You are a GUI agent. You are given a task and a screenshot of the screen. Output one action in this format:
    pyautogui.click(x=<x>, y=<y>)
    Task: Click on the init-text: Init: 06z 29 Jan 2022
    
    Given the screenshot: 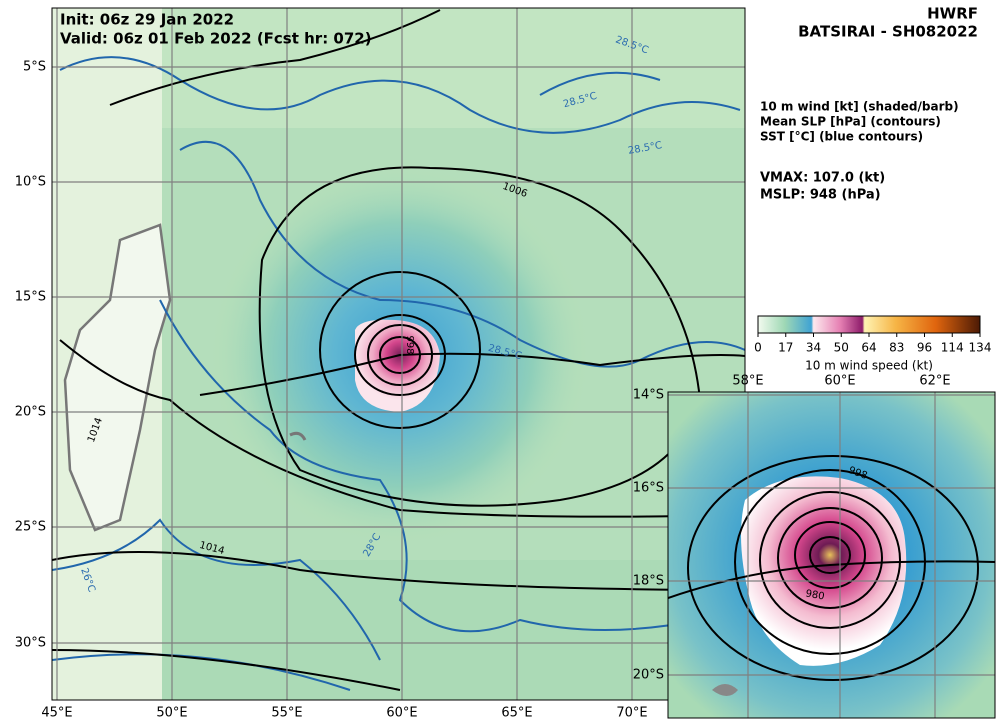 What is the action you would take?
    pyautogui.click(x=147, y=20)
    